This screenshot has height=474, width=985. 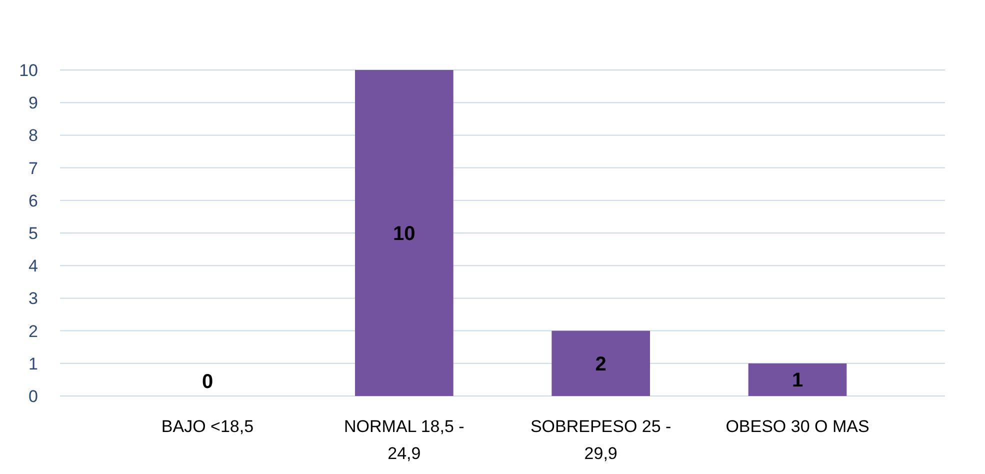 I want to click on y-tick-label: 10, so click(x=28, y=70).